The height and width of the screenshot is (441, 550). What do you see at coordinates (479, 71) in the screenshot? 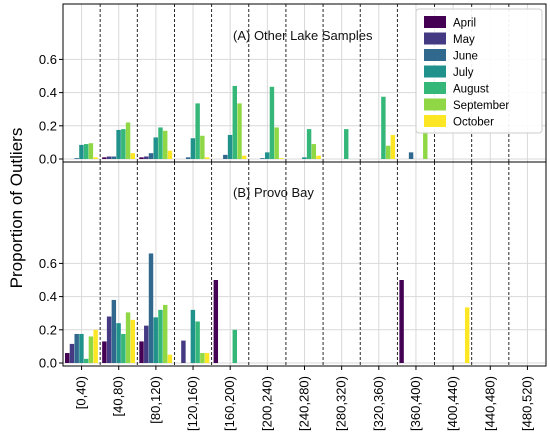
I see `legend-box` at bounding box center [479, 71].